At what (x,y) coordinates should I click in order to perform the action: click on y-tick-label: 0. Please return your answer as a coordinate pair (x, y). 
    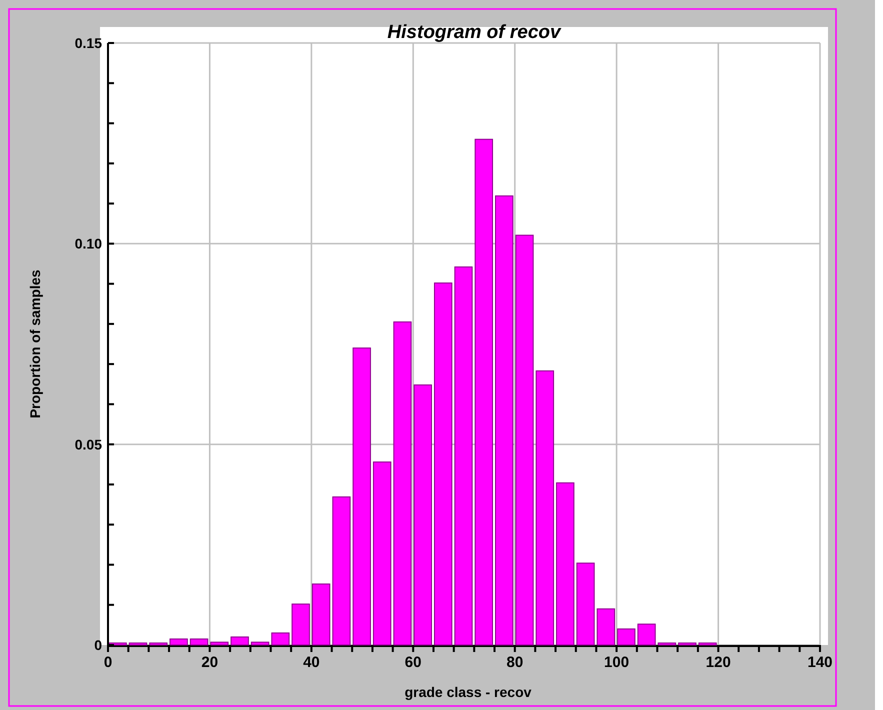
    Looking at the image, I should click on (98, 645).